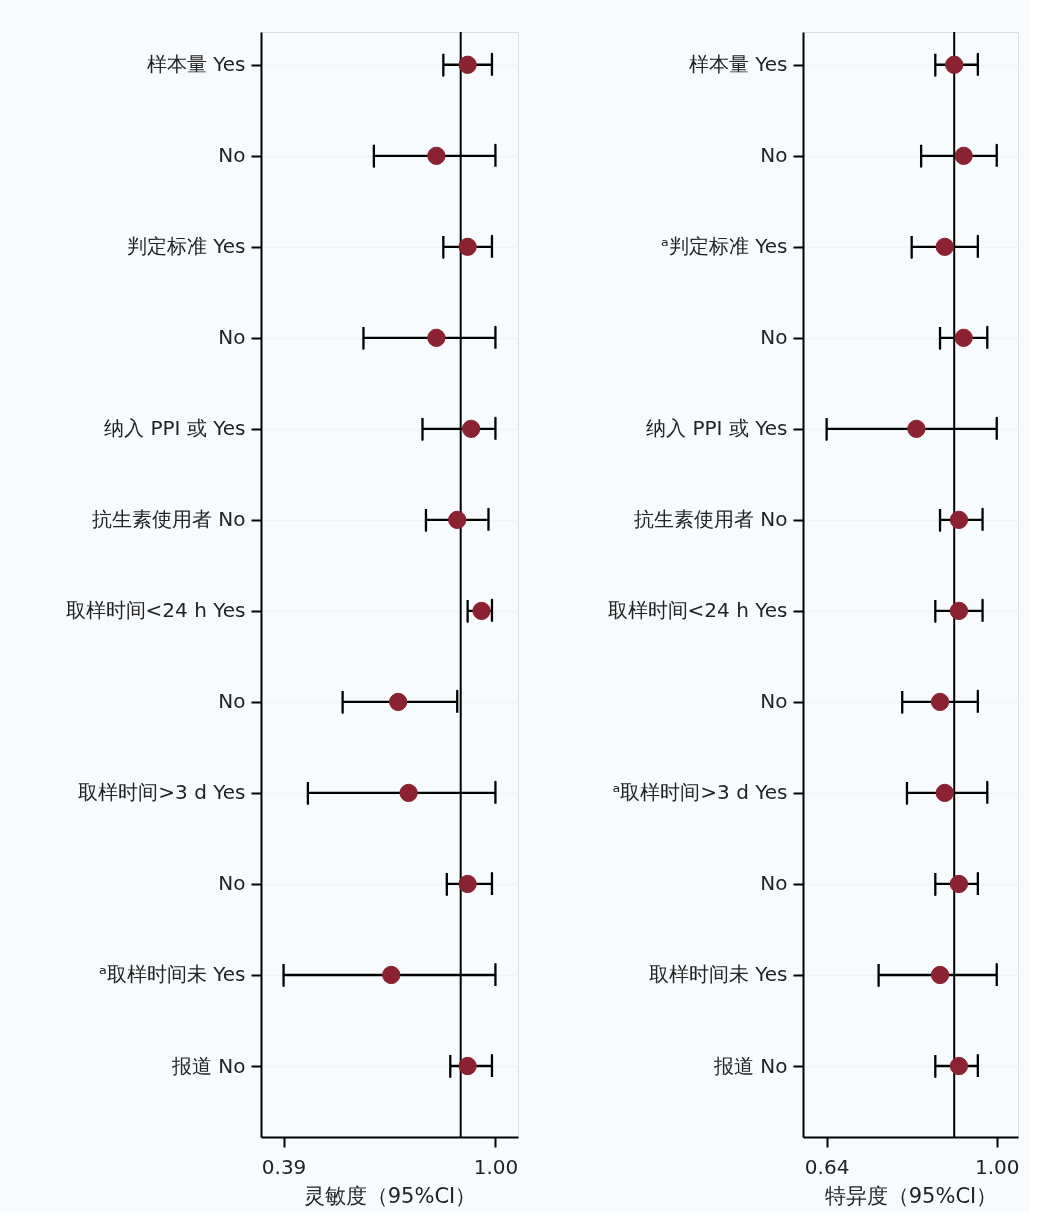  Describe the element at coordinates (186, 246) in the screenshot. I see `y-tick-label: 判定标准 Yes` at that location.